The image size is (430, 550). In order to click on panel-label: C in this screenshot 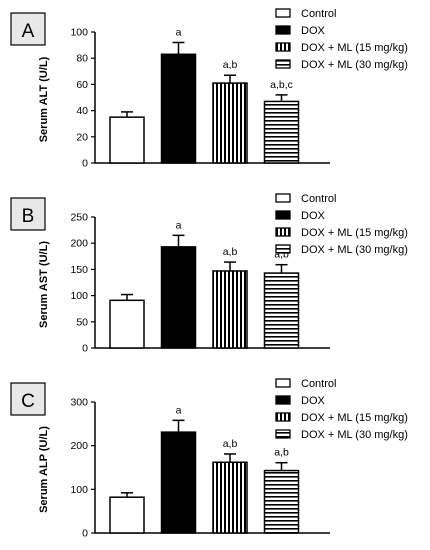, I will do `click(28, 401)`.